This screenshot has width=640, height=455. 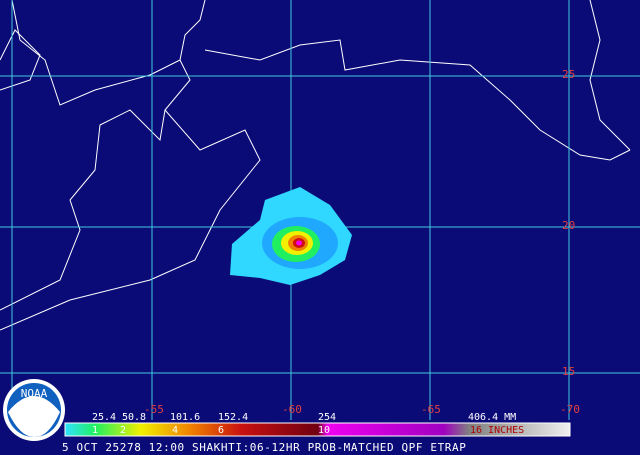 I want to click on lat-label: 20, so click(x=568, y=225).